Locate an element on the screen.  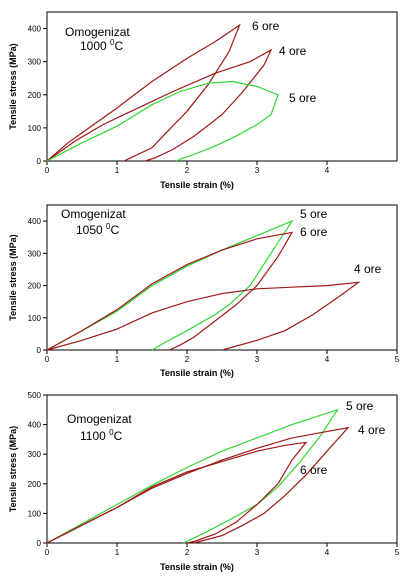
temperature-value: 1100 is located at coordinates (94, 436).